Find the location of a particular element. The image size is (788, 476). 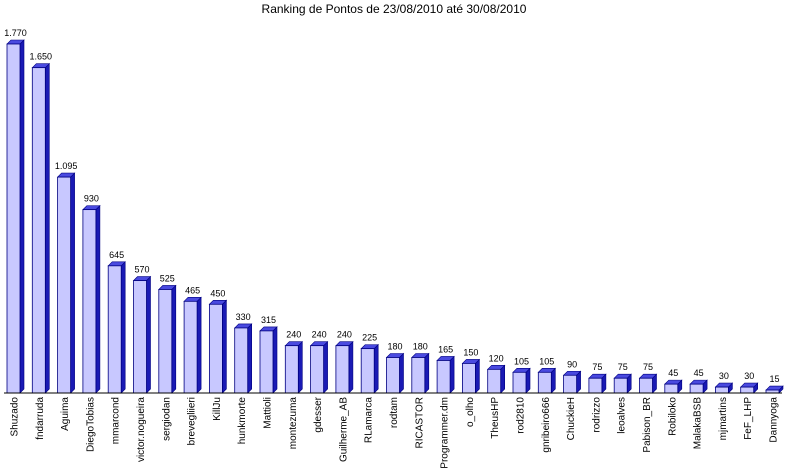

tick-label: mjmartins is located at coordinates (723, 418).